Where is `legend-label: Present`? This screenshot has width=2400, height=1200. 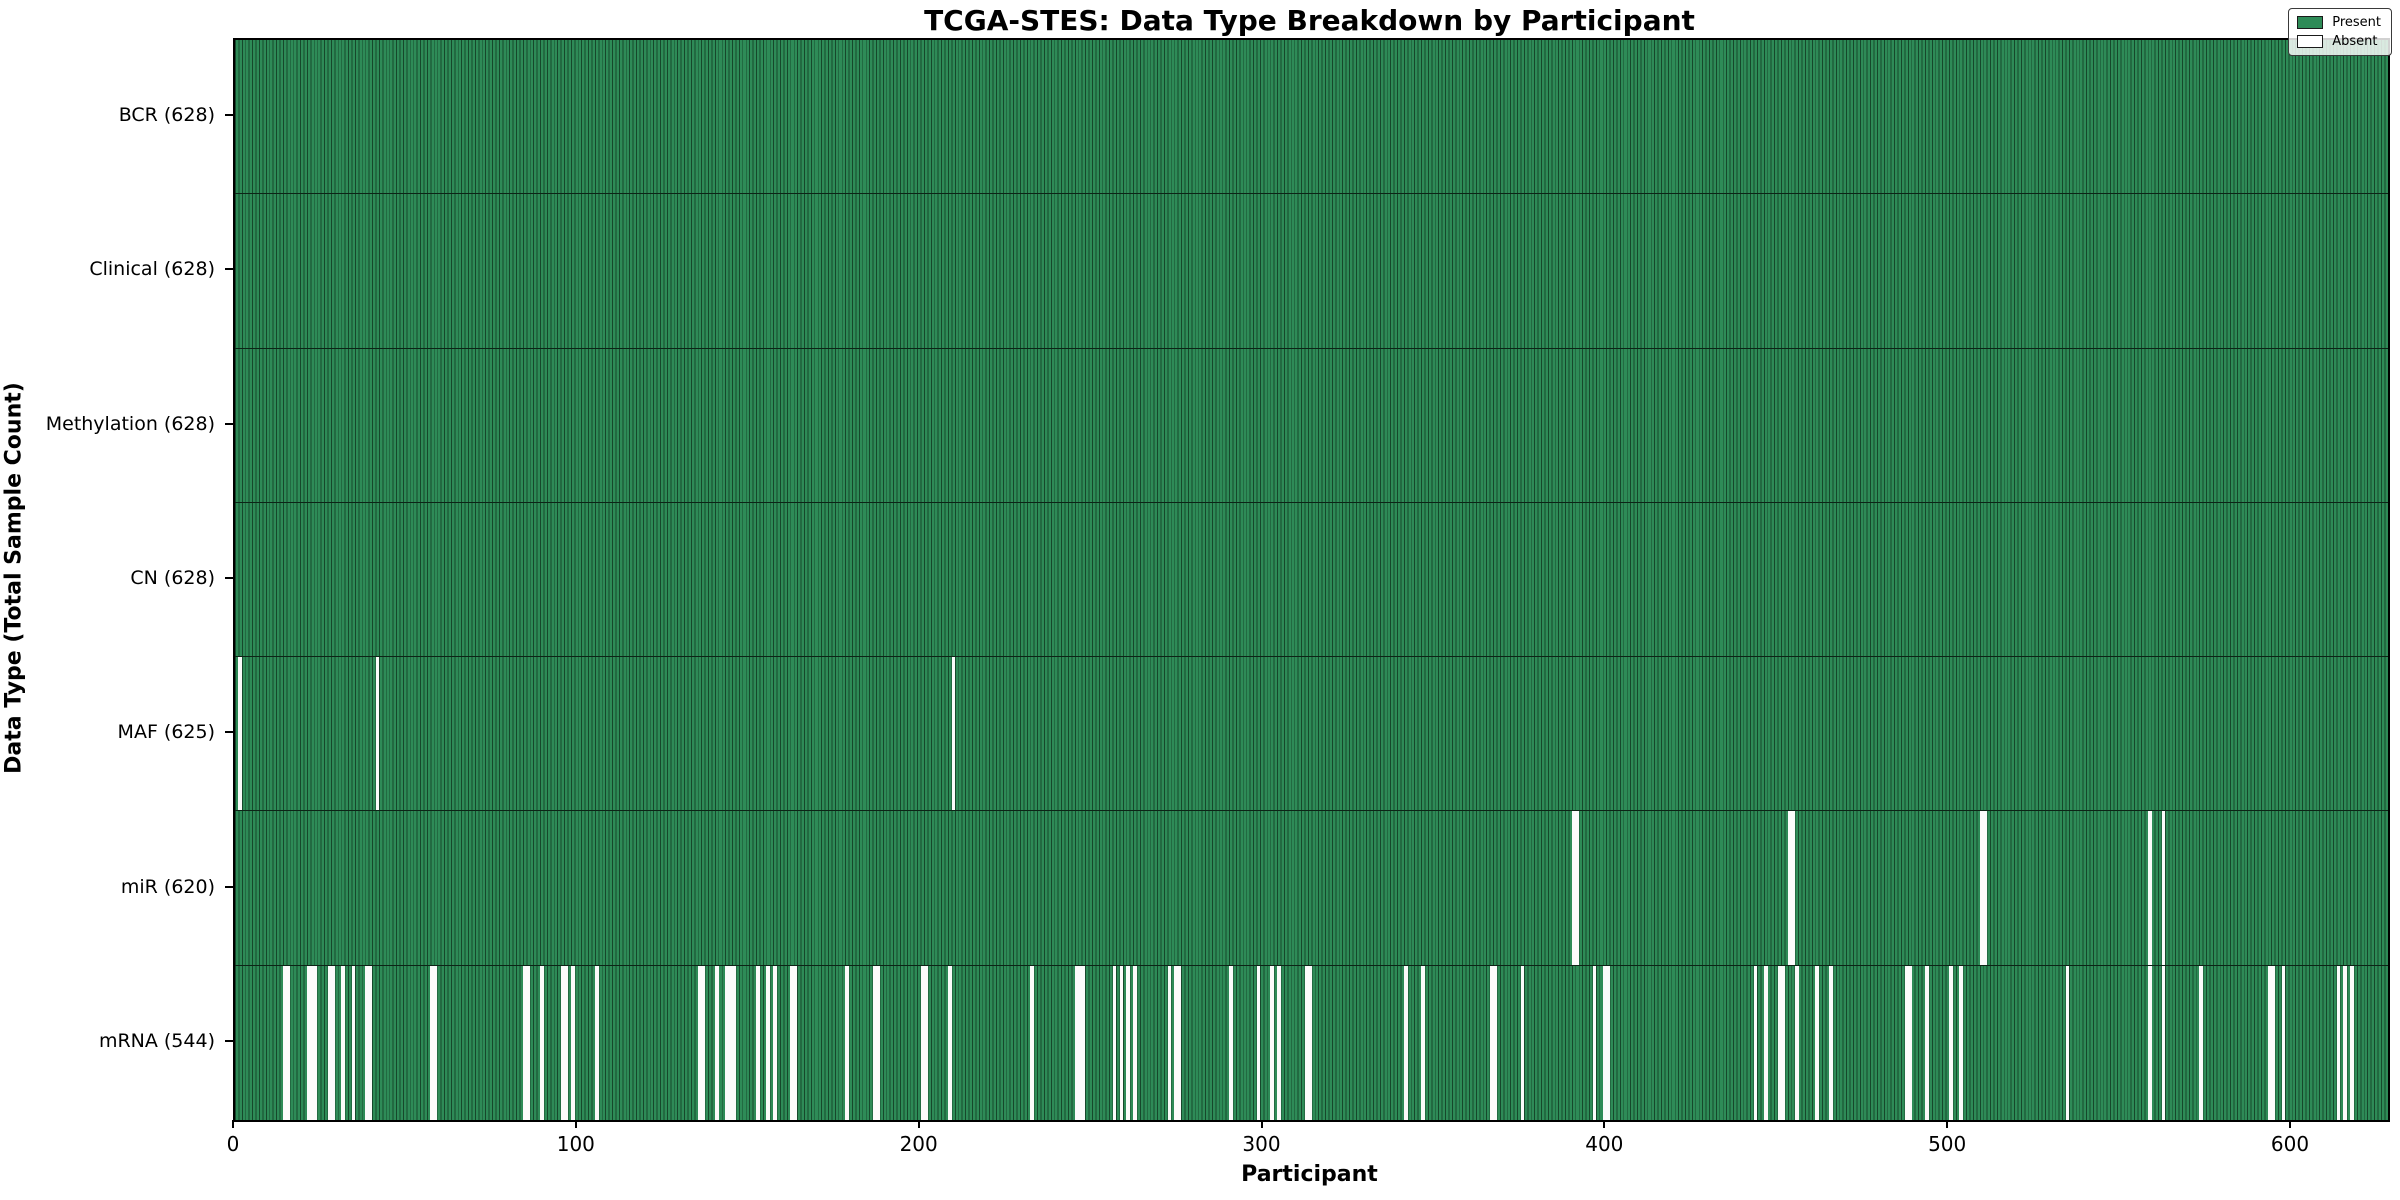
legend-label: Present is located at coordinates (2356, 22).